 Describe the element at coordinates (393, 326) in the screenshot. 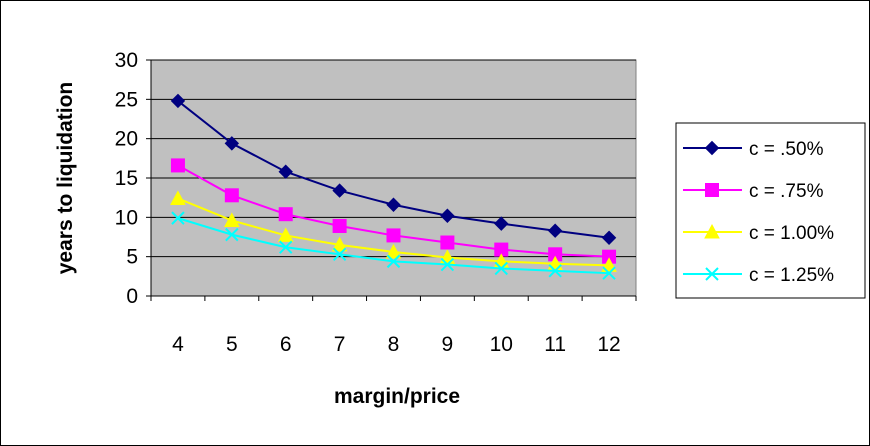

I see `x-axis-ticks: 4 5 6 7 8 9 10 11 12` at that location.